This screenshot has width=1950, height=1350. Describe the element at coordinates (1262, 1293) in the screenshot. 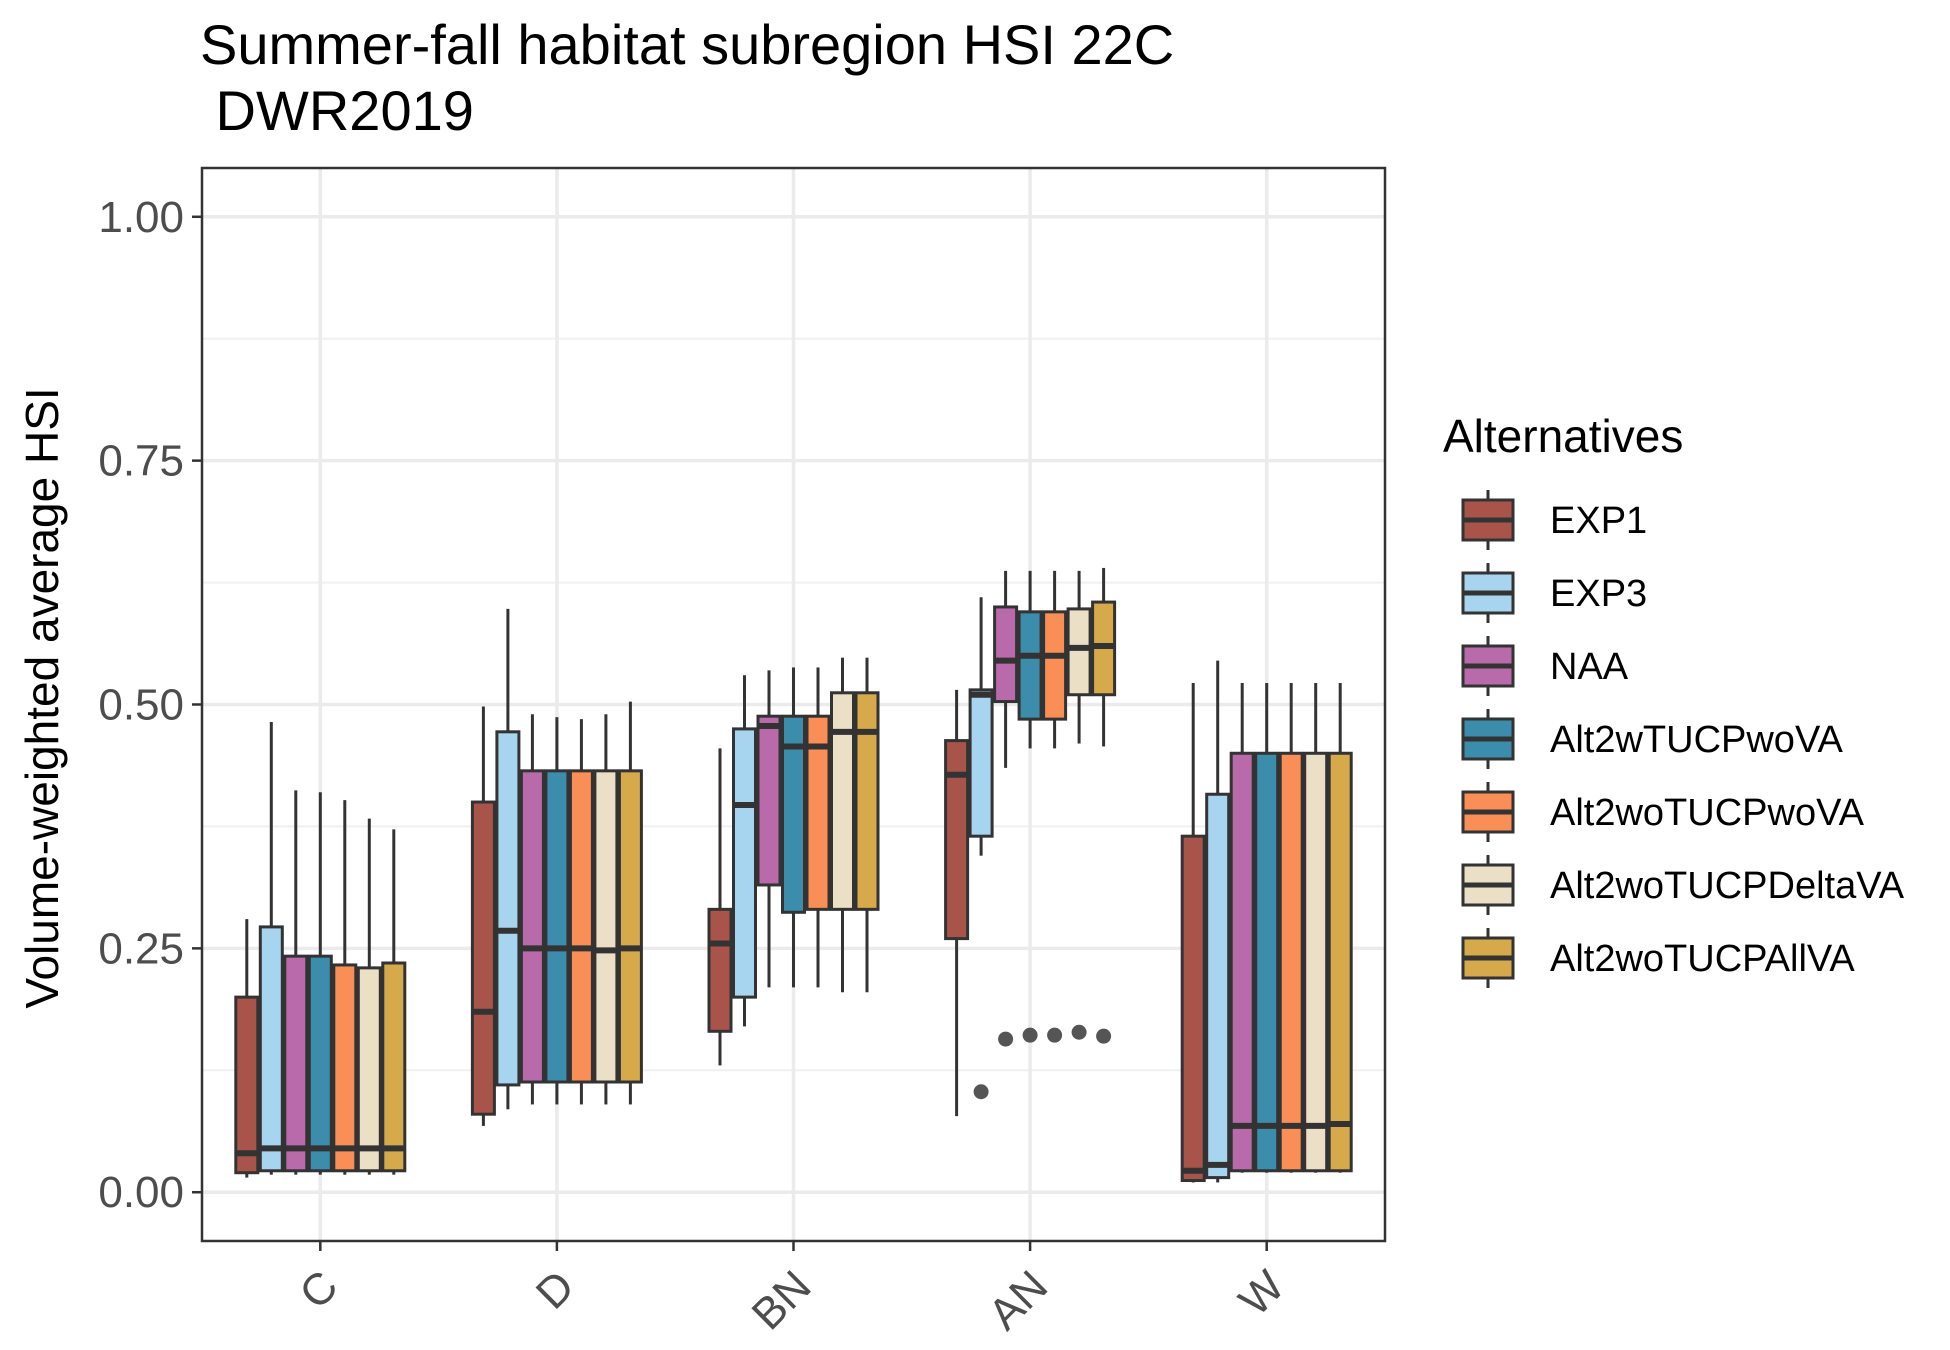

I see `x-tick-label: W` at that location.